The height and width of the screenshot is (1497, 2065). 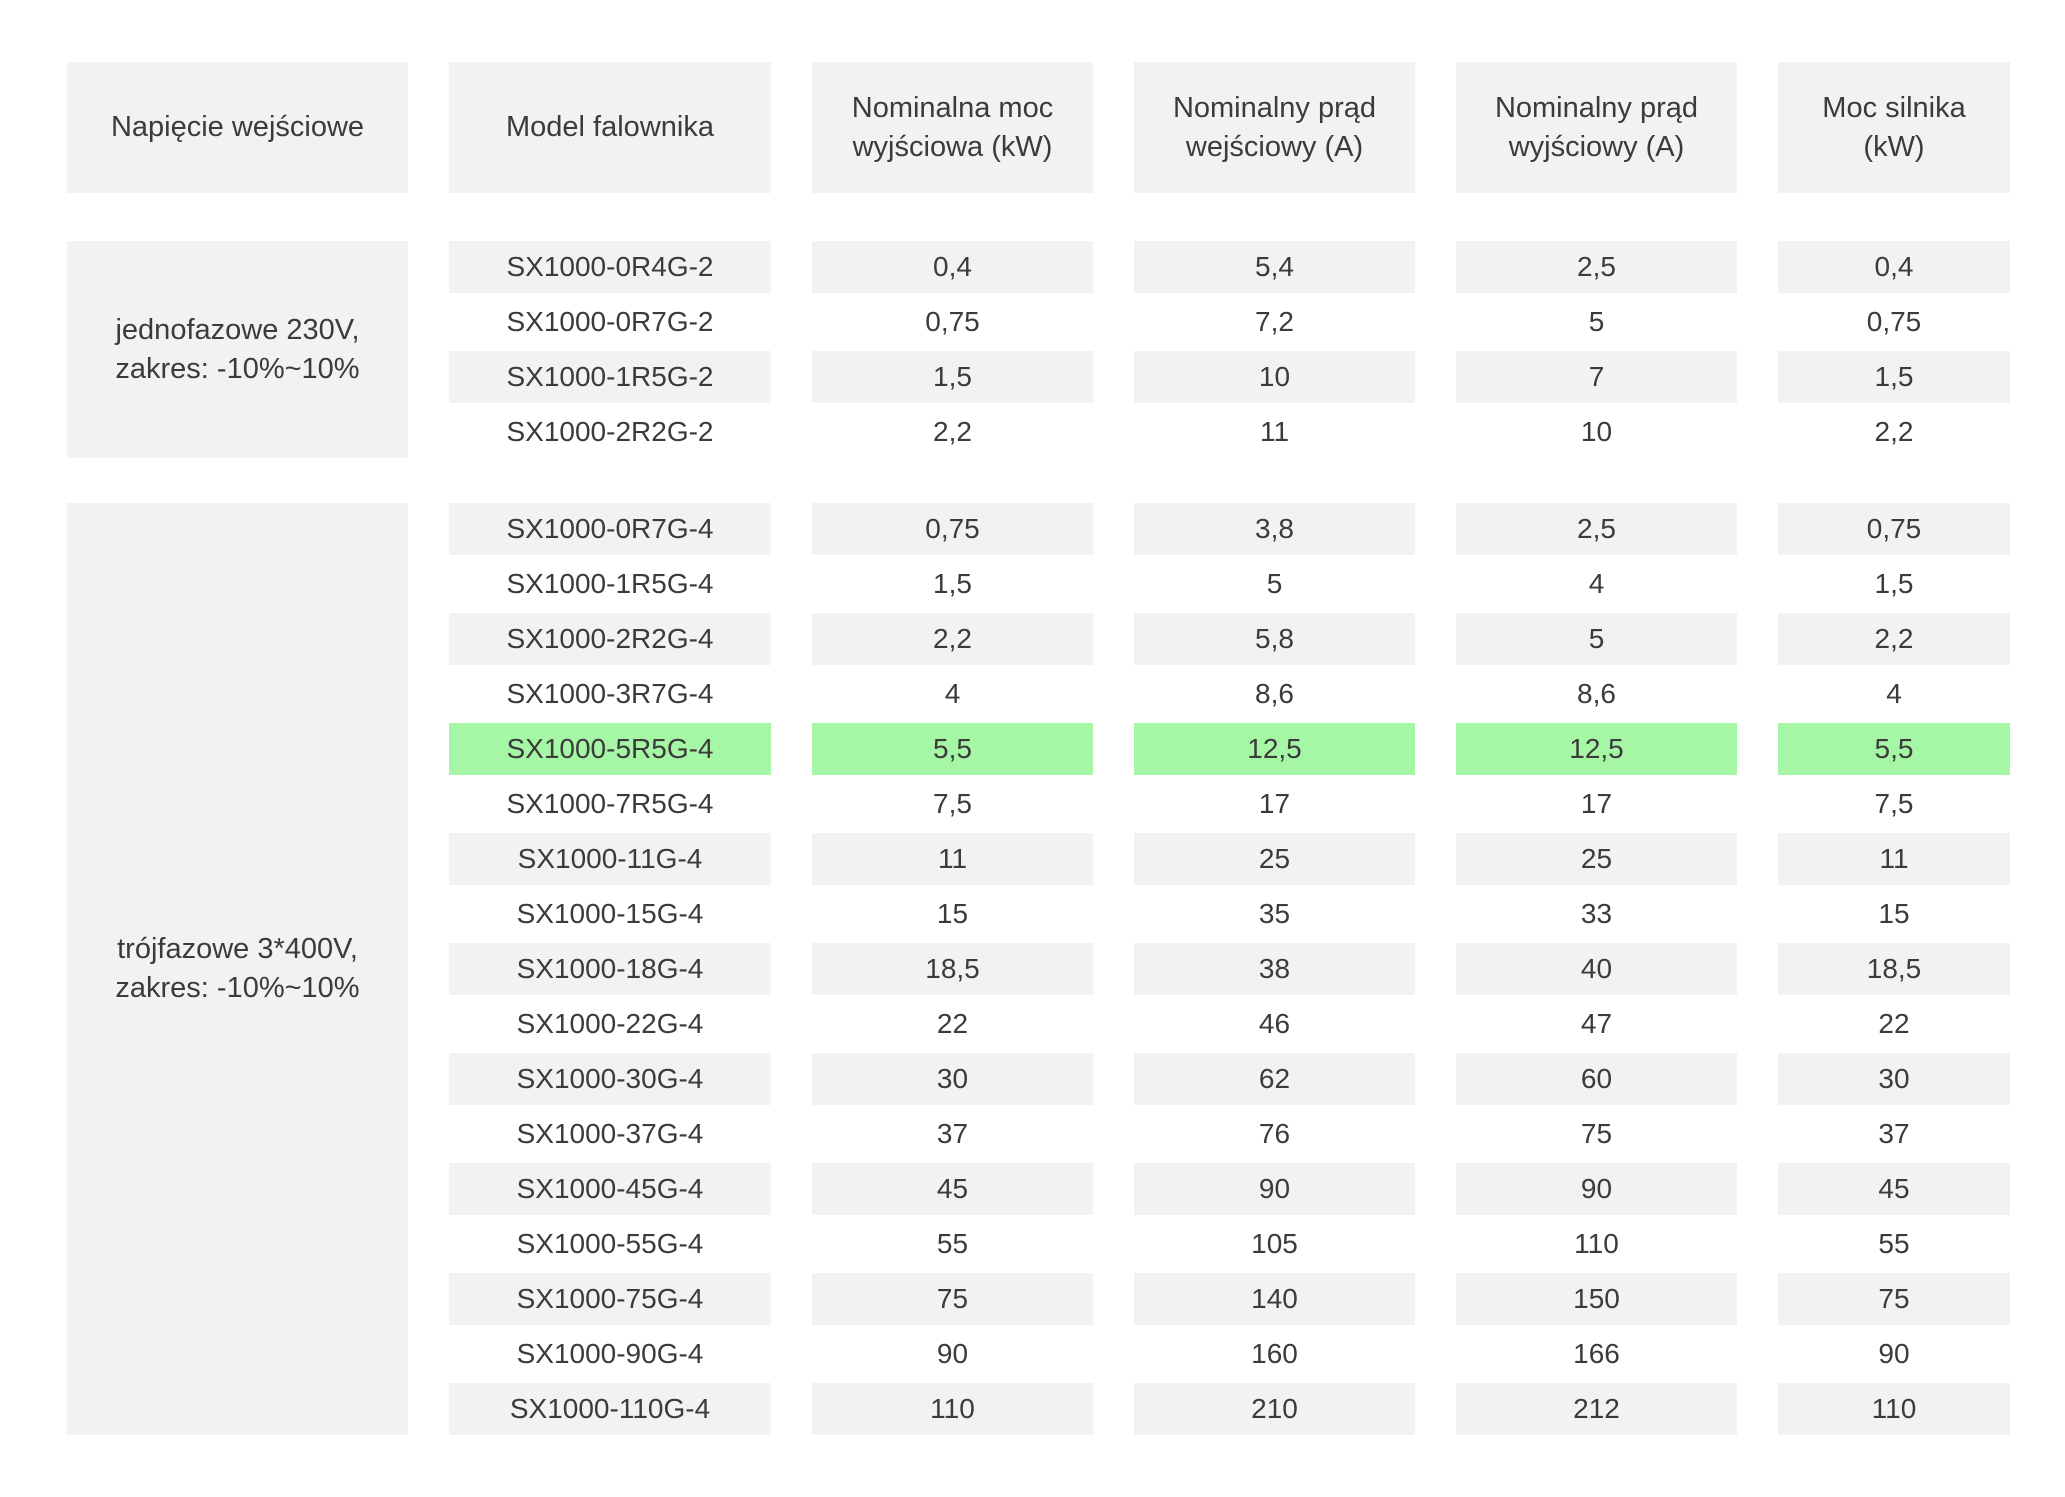 I want to click on output-current-cell: 4, so click(x=1596, y=583).